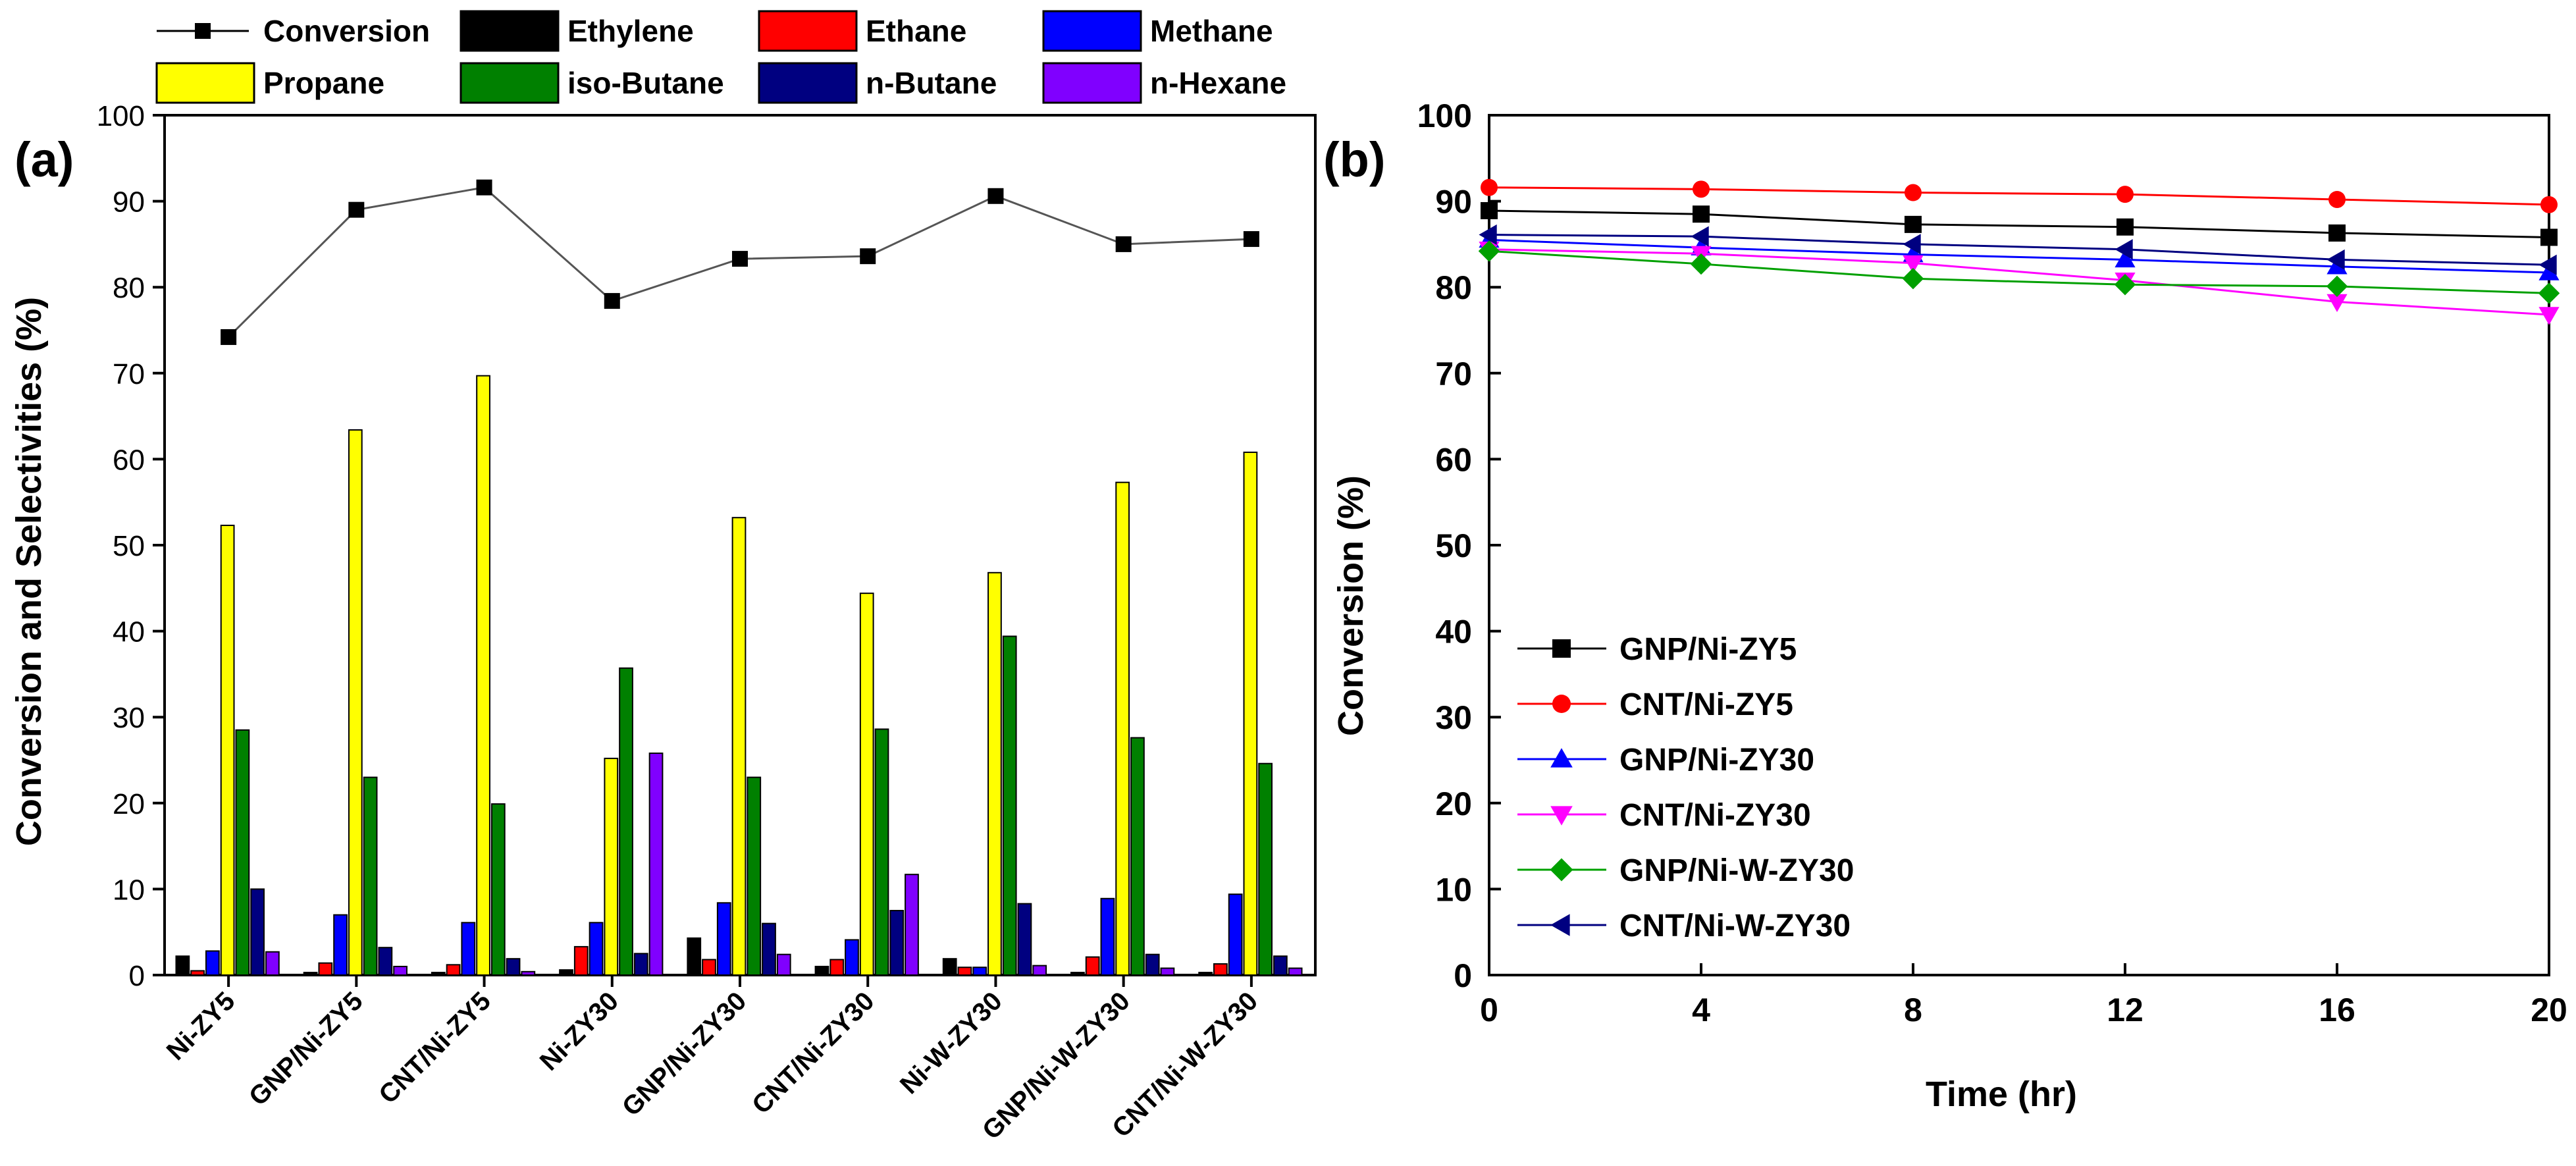 This screenshot has width=2576, height=1166. I want to click on panel-b-x-tick-label: 16, so click(2337, 1010).